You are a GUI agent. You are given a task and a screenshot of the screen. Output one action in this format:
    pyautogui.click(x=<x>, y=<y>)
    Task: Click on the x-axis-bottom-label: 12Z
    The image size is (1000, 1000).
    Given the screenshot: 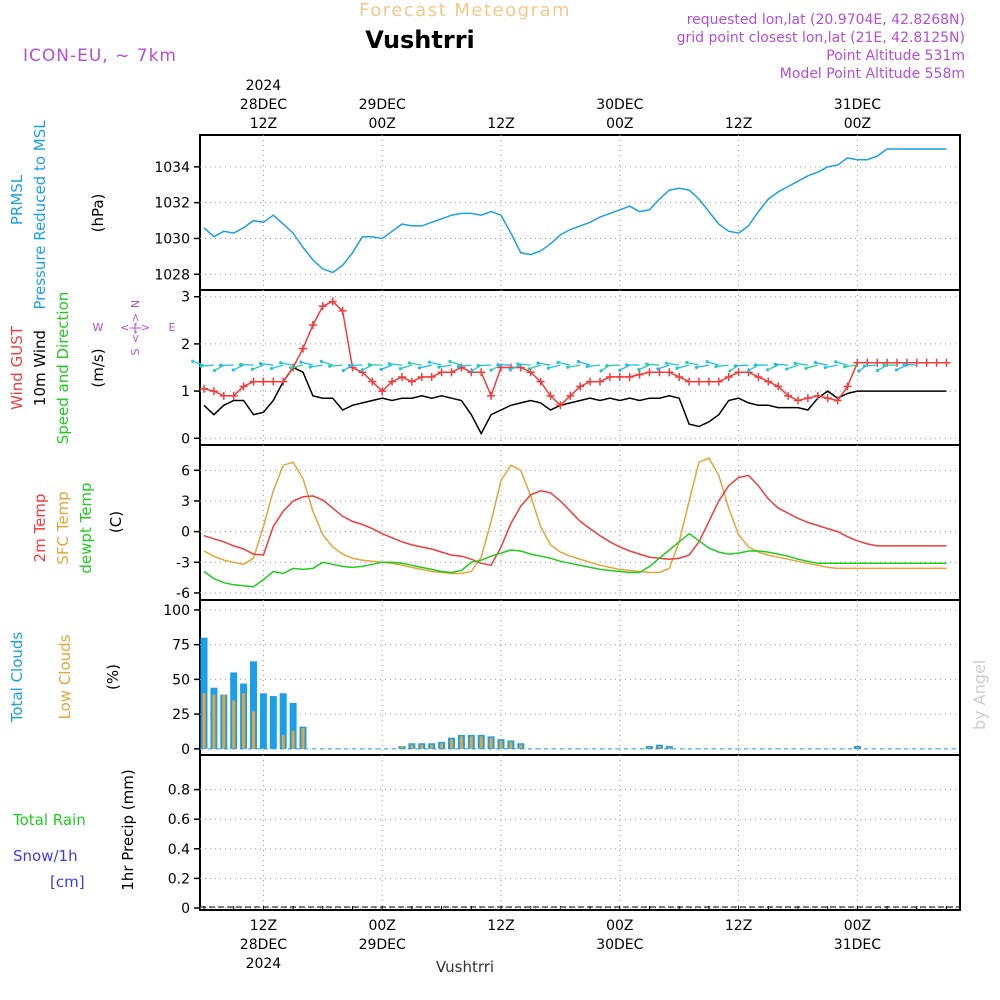 What is the action you would take?
    pyautogui.click(x=500, y=926)
    